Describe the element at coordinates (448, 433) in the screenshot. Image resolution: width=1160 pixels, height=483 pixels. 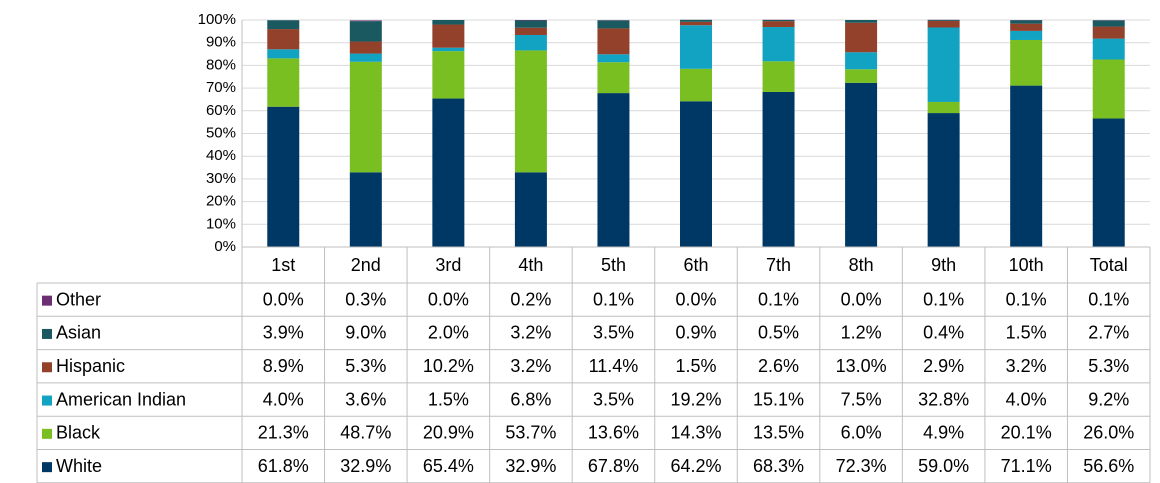
I see `table-cell: 20.9%` at that location.